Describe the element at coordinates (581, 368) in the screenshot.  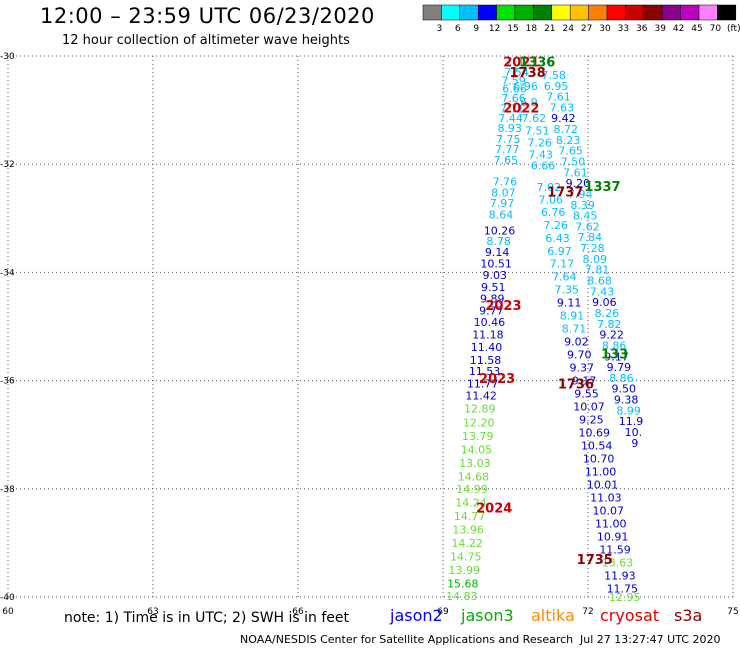
I see `wave-height-label: 9.37` at that location.